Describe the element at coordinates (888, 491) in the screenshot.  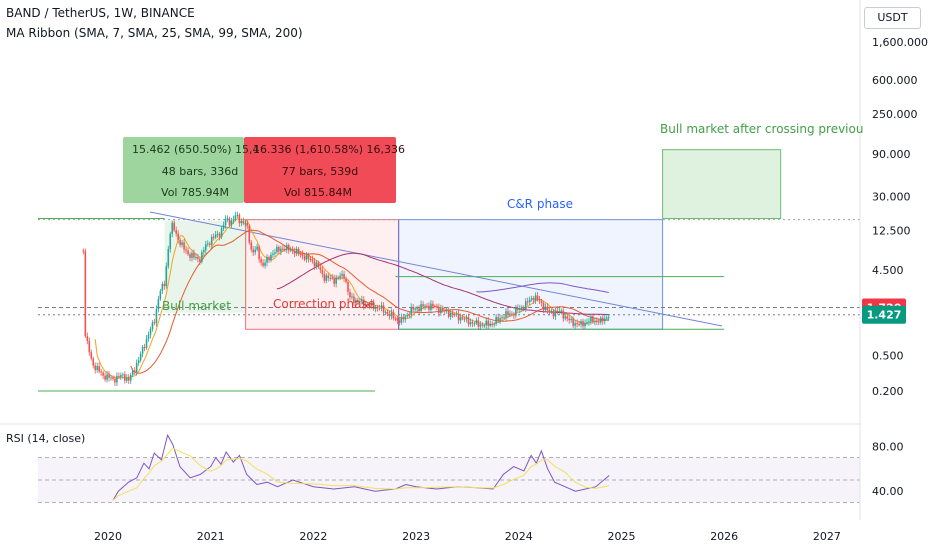
I see `rsi-tick-label: 40.00` at that location.